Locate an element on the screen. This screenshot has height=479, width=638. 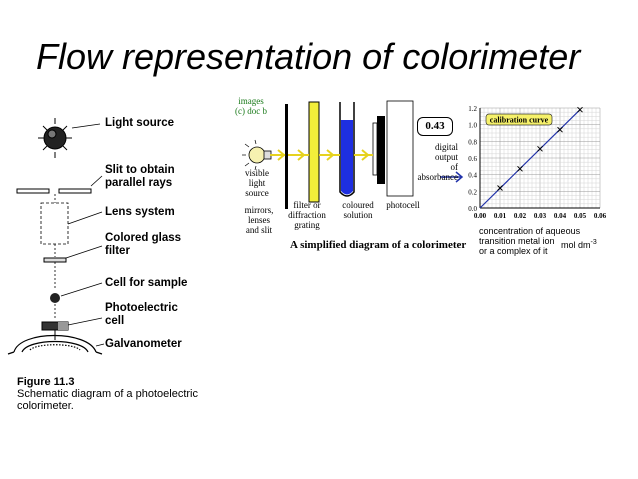
chart-title: calibration curve is located at coordinates (519, 120).